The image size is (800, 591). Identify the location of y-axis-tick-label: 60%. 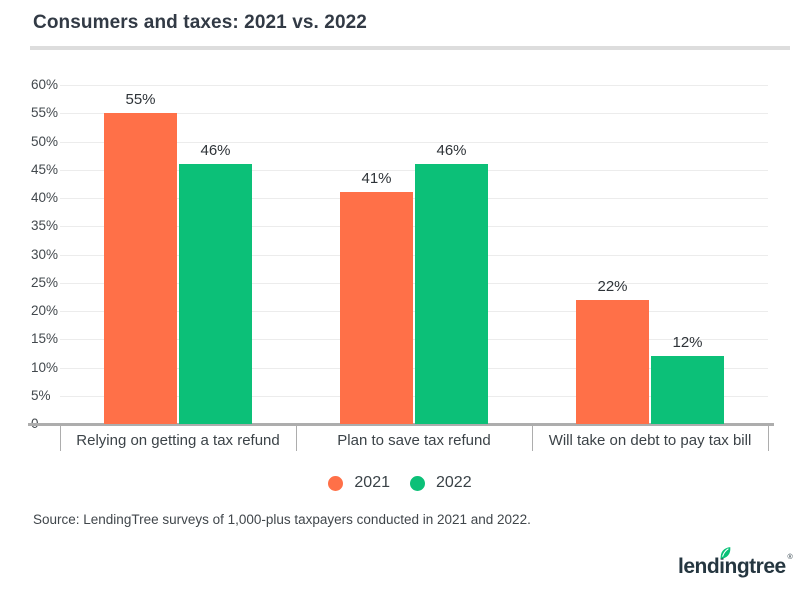
(45, 84).